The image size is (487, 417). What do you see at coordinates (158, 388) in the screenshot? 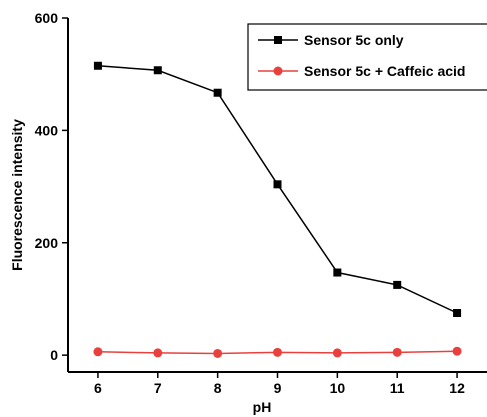
I see `x-tick-label: 7` at bounding box center [158, 388].